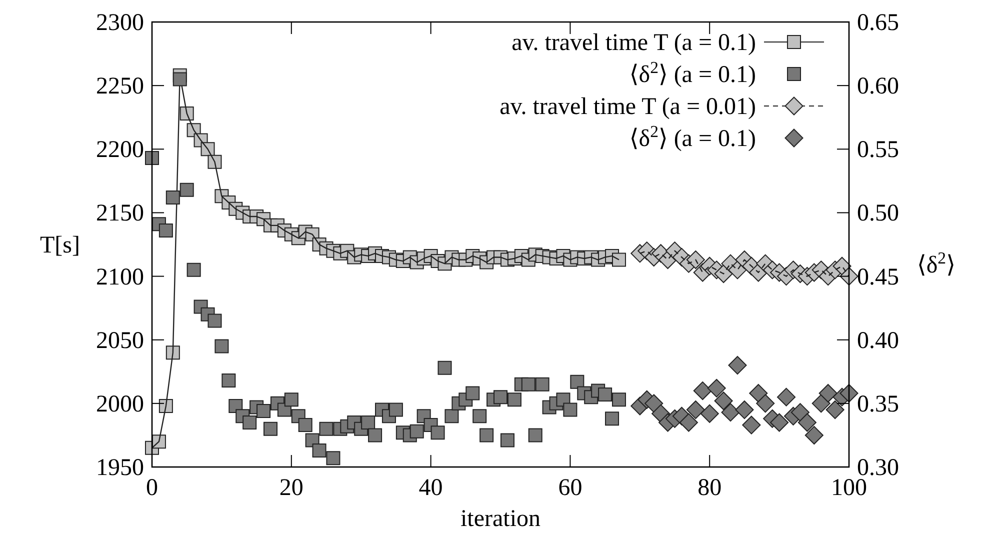 Image resolution: width=992 pixels, height=544 pixels. Describe the element at coordinates (120, 87) in the screenshot. I see `y-tick-label: 2250` at that location.